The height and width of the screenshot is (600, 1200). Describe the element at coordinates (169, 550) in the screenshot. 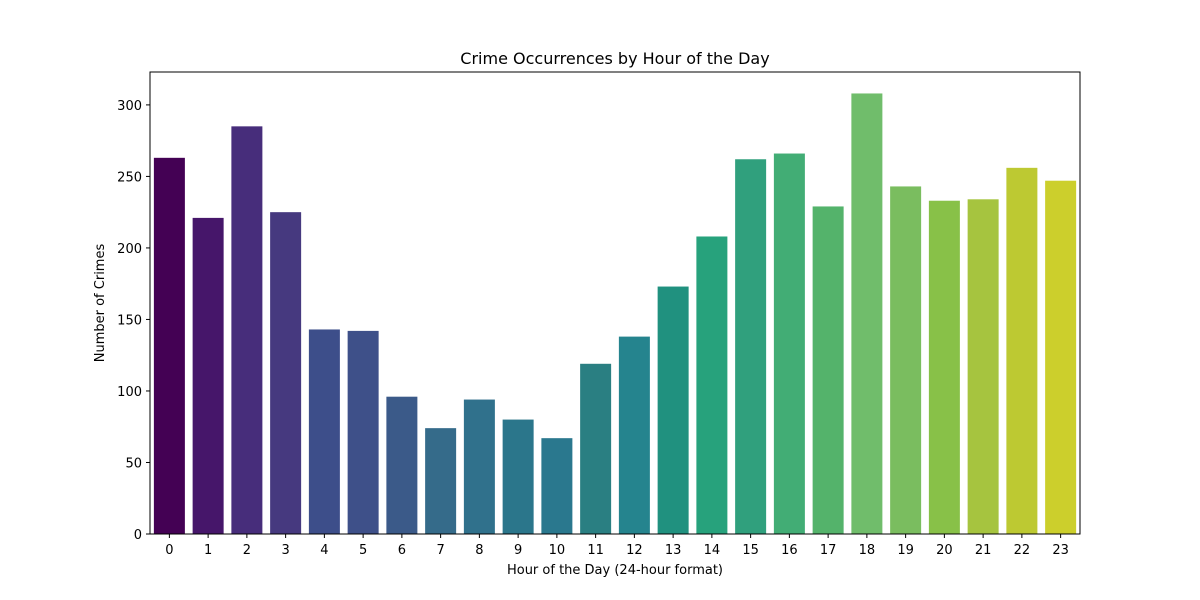

I see `x-tick-label: 0` at that location.